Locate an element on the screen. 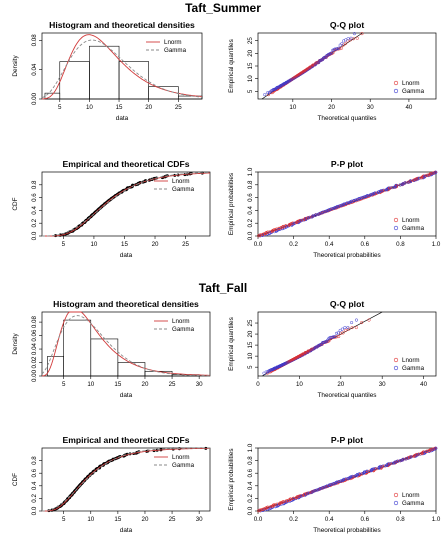  sec0-pp-ytick-label: 0.4 is located at coordinates (250, 210).